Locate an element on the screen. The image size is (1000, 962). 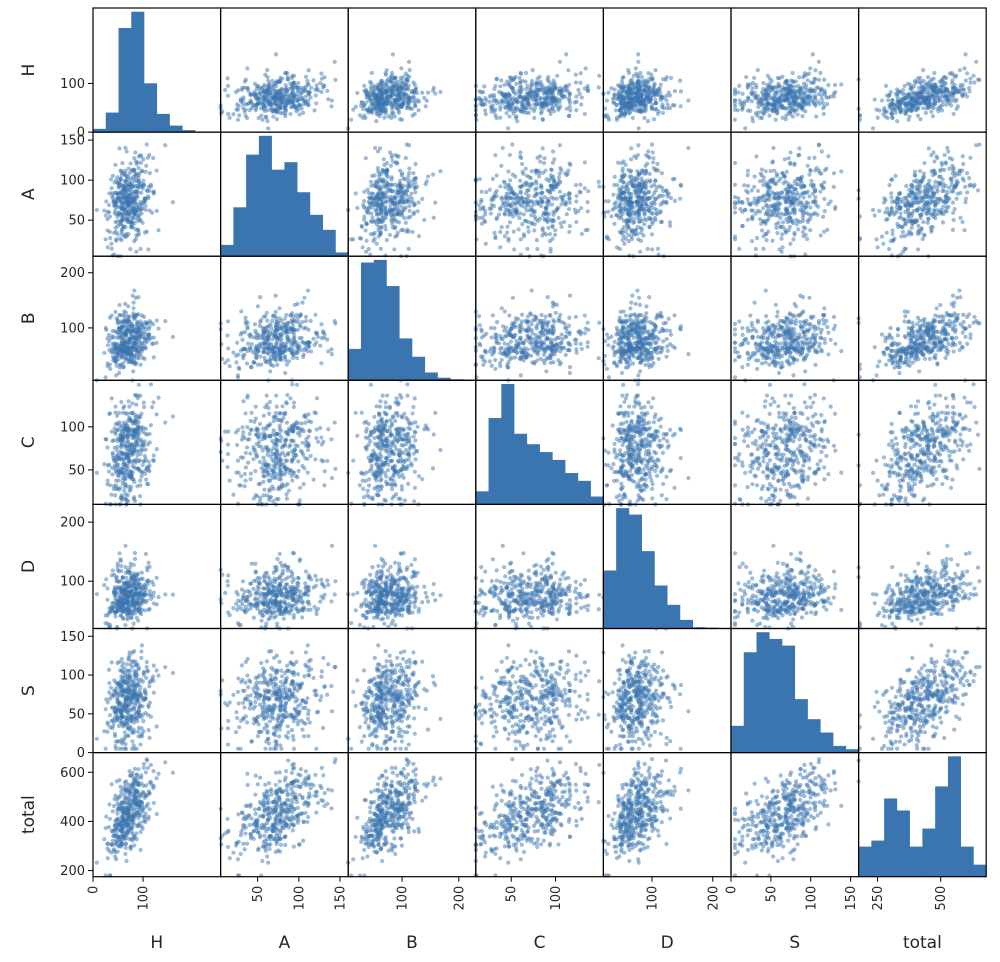
cell-A-B is located at coordinates (411, 195).